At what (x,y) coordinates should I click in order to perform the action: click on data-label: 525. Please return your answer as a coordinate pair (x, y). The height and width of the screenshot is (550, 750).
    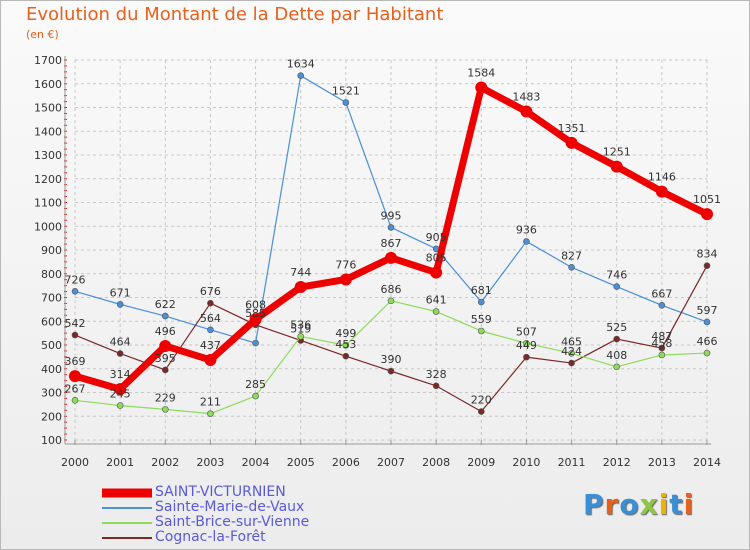
    Looking at the image, I should click on (616, 327).